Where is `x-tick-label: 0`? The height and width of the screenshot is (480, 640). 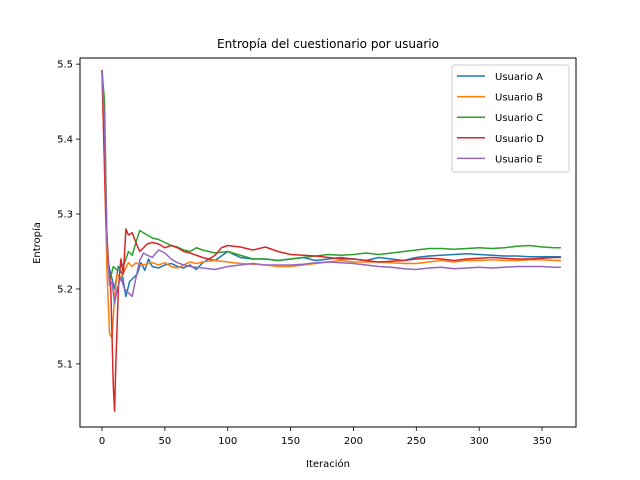 x-tick-label: 0 is located at coordinates (102, 441).